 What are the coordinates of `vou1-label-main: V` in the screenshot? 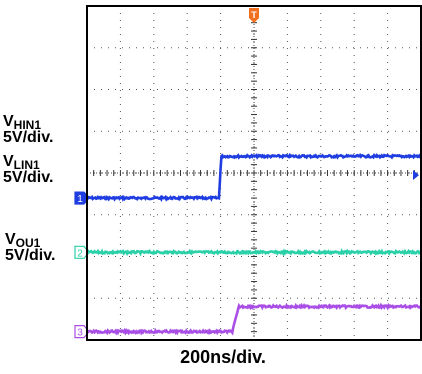 It's located at (10, 239).